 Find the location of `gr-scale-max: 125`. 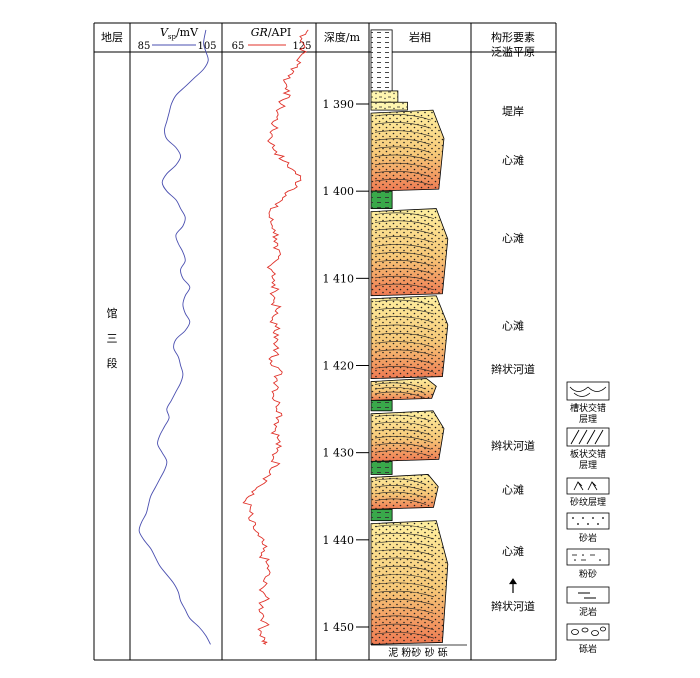

gr-scale-max: 125 is located at coordinates (301, 46).